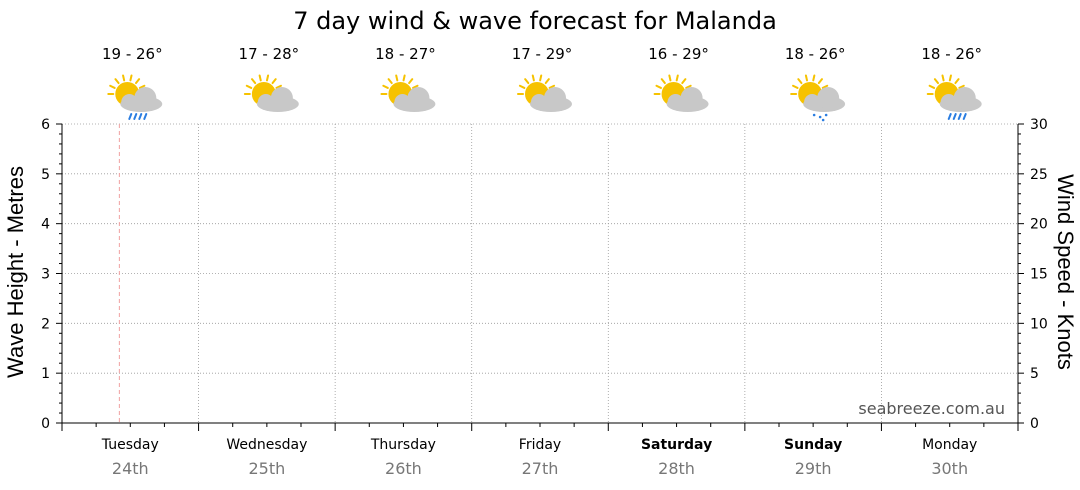 This screenshot has height=490, width=1080. What do you see at coordinates (1039, 324) in the screenshot?
I see `right-tick-label: 10` at bounding box center [1039, 324].